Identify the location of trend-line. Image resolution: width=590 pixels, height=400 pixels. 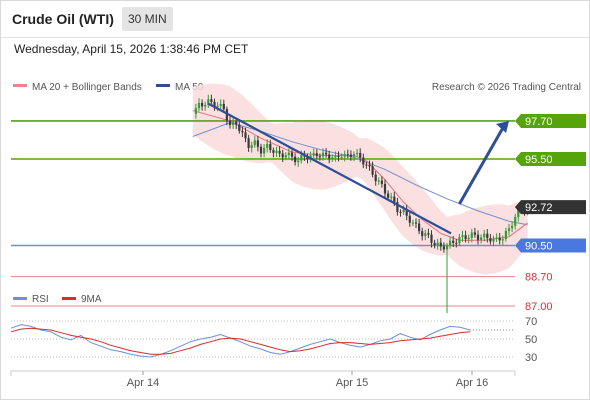
(329, 168).